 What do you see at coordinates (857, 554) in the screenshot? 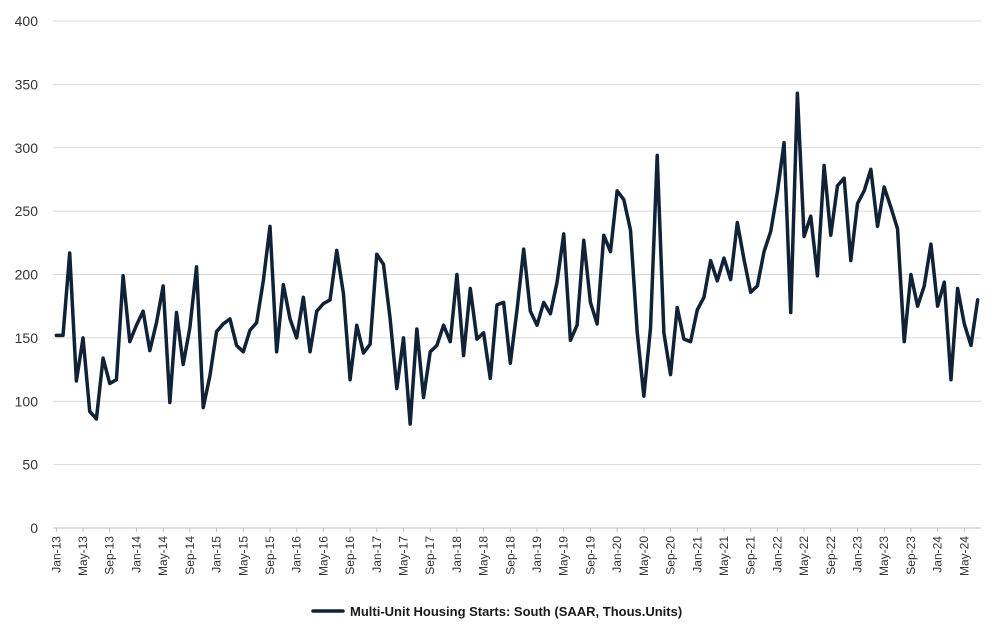
I see `x-tick-label: Jan-23` at bounding box center [857, 554].